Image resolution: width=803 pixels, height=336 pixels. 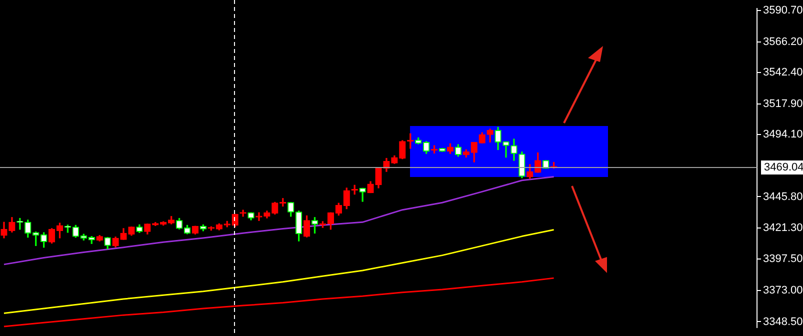 What do you see at coordinates (783, 134) in the screenshot?
I see `y-tick-label: 3494.10` at bounding box center [783, 134].